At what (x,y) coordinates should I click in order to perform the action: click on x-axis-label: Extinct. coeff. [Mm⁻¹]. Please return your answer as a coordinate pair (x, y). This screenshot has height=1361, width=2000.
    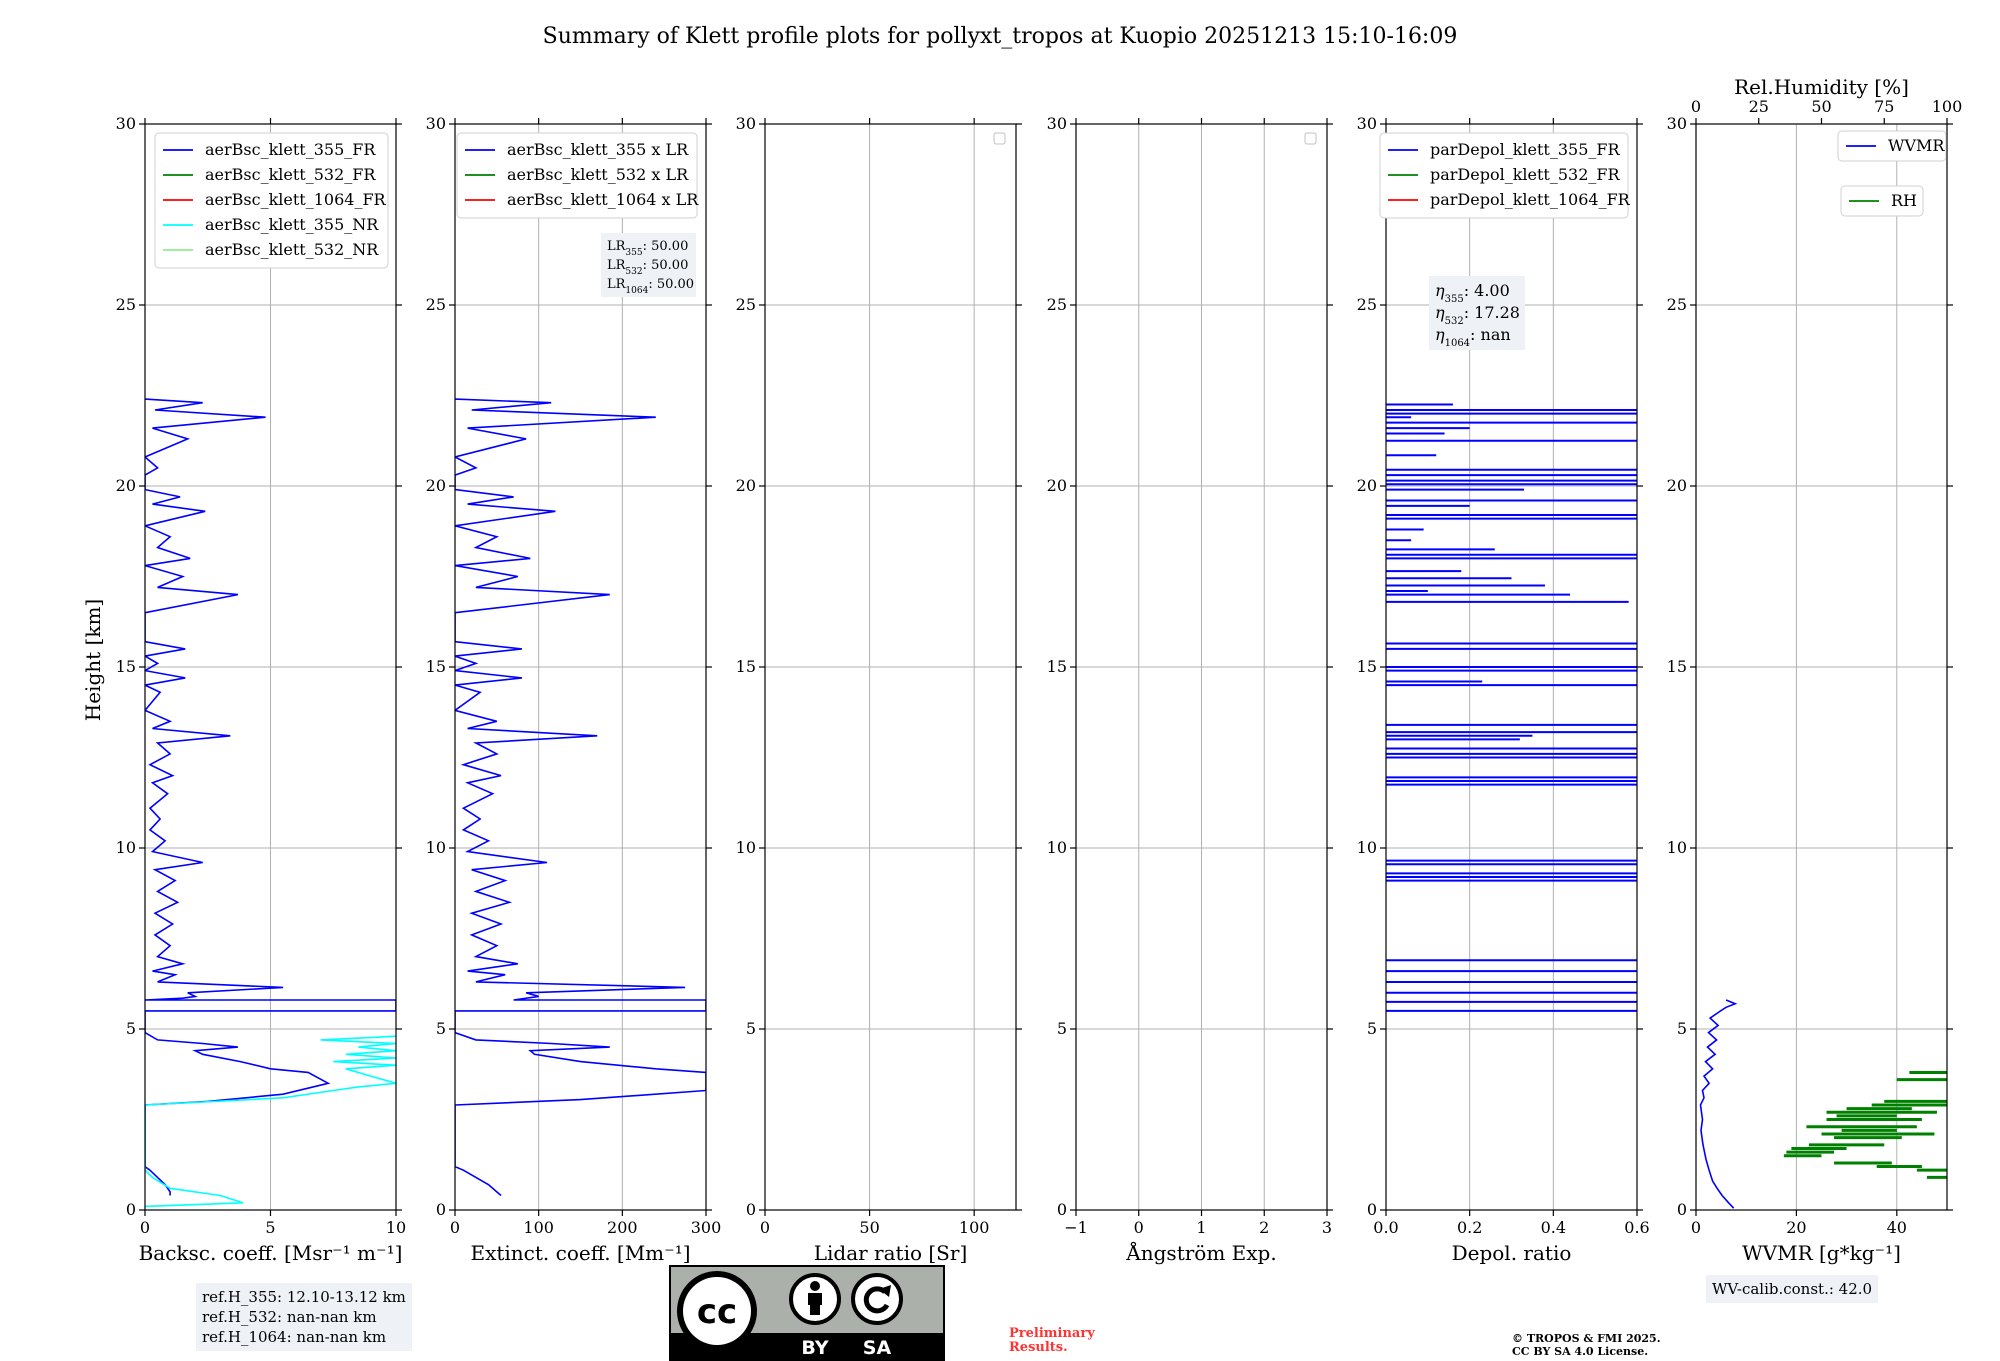
    Looking at the image, I should click on (580, 1253).